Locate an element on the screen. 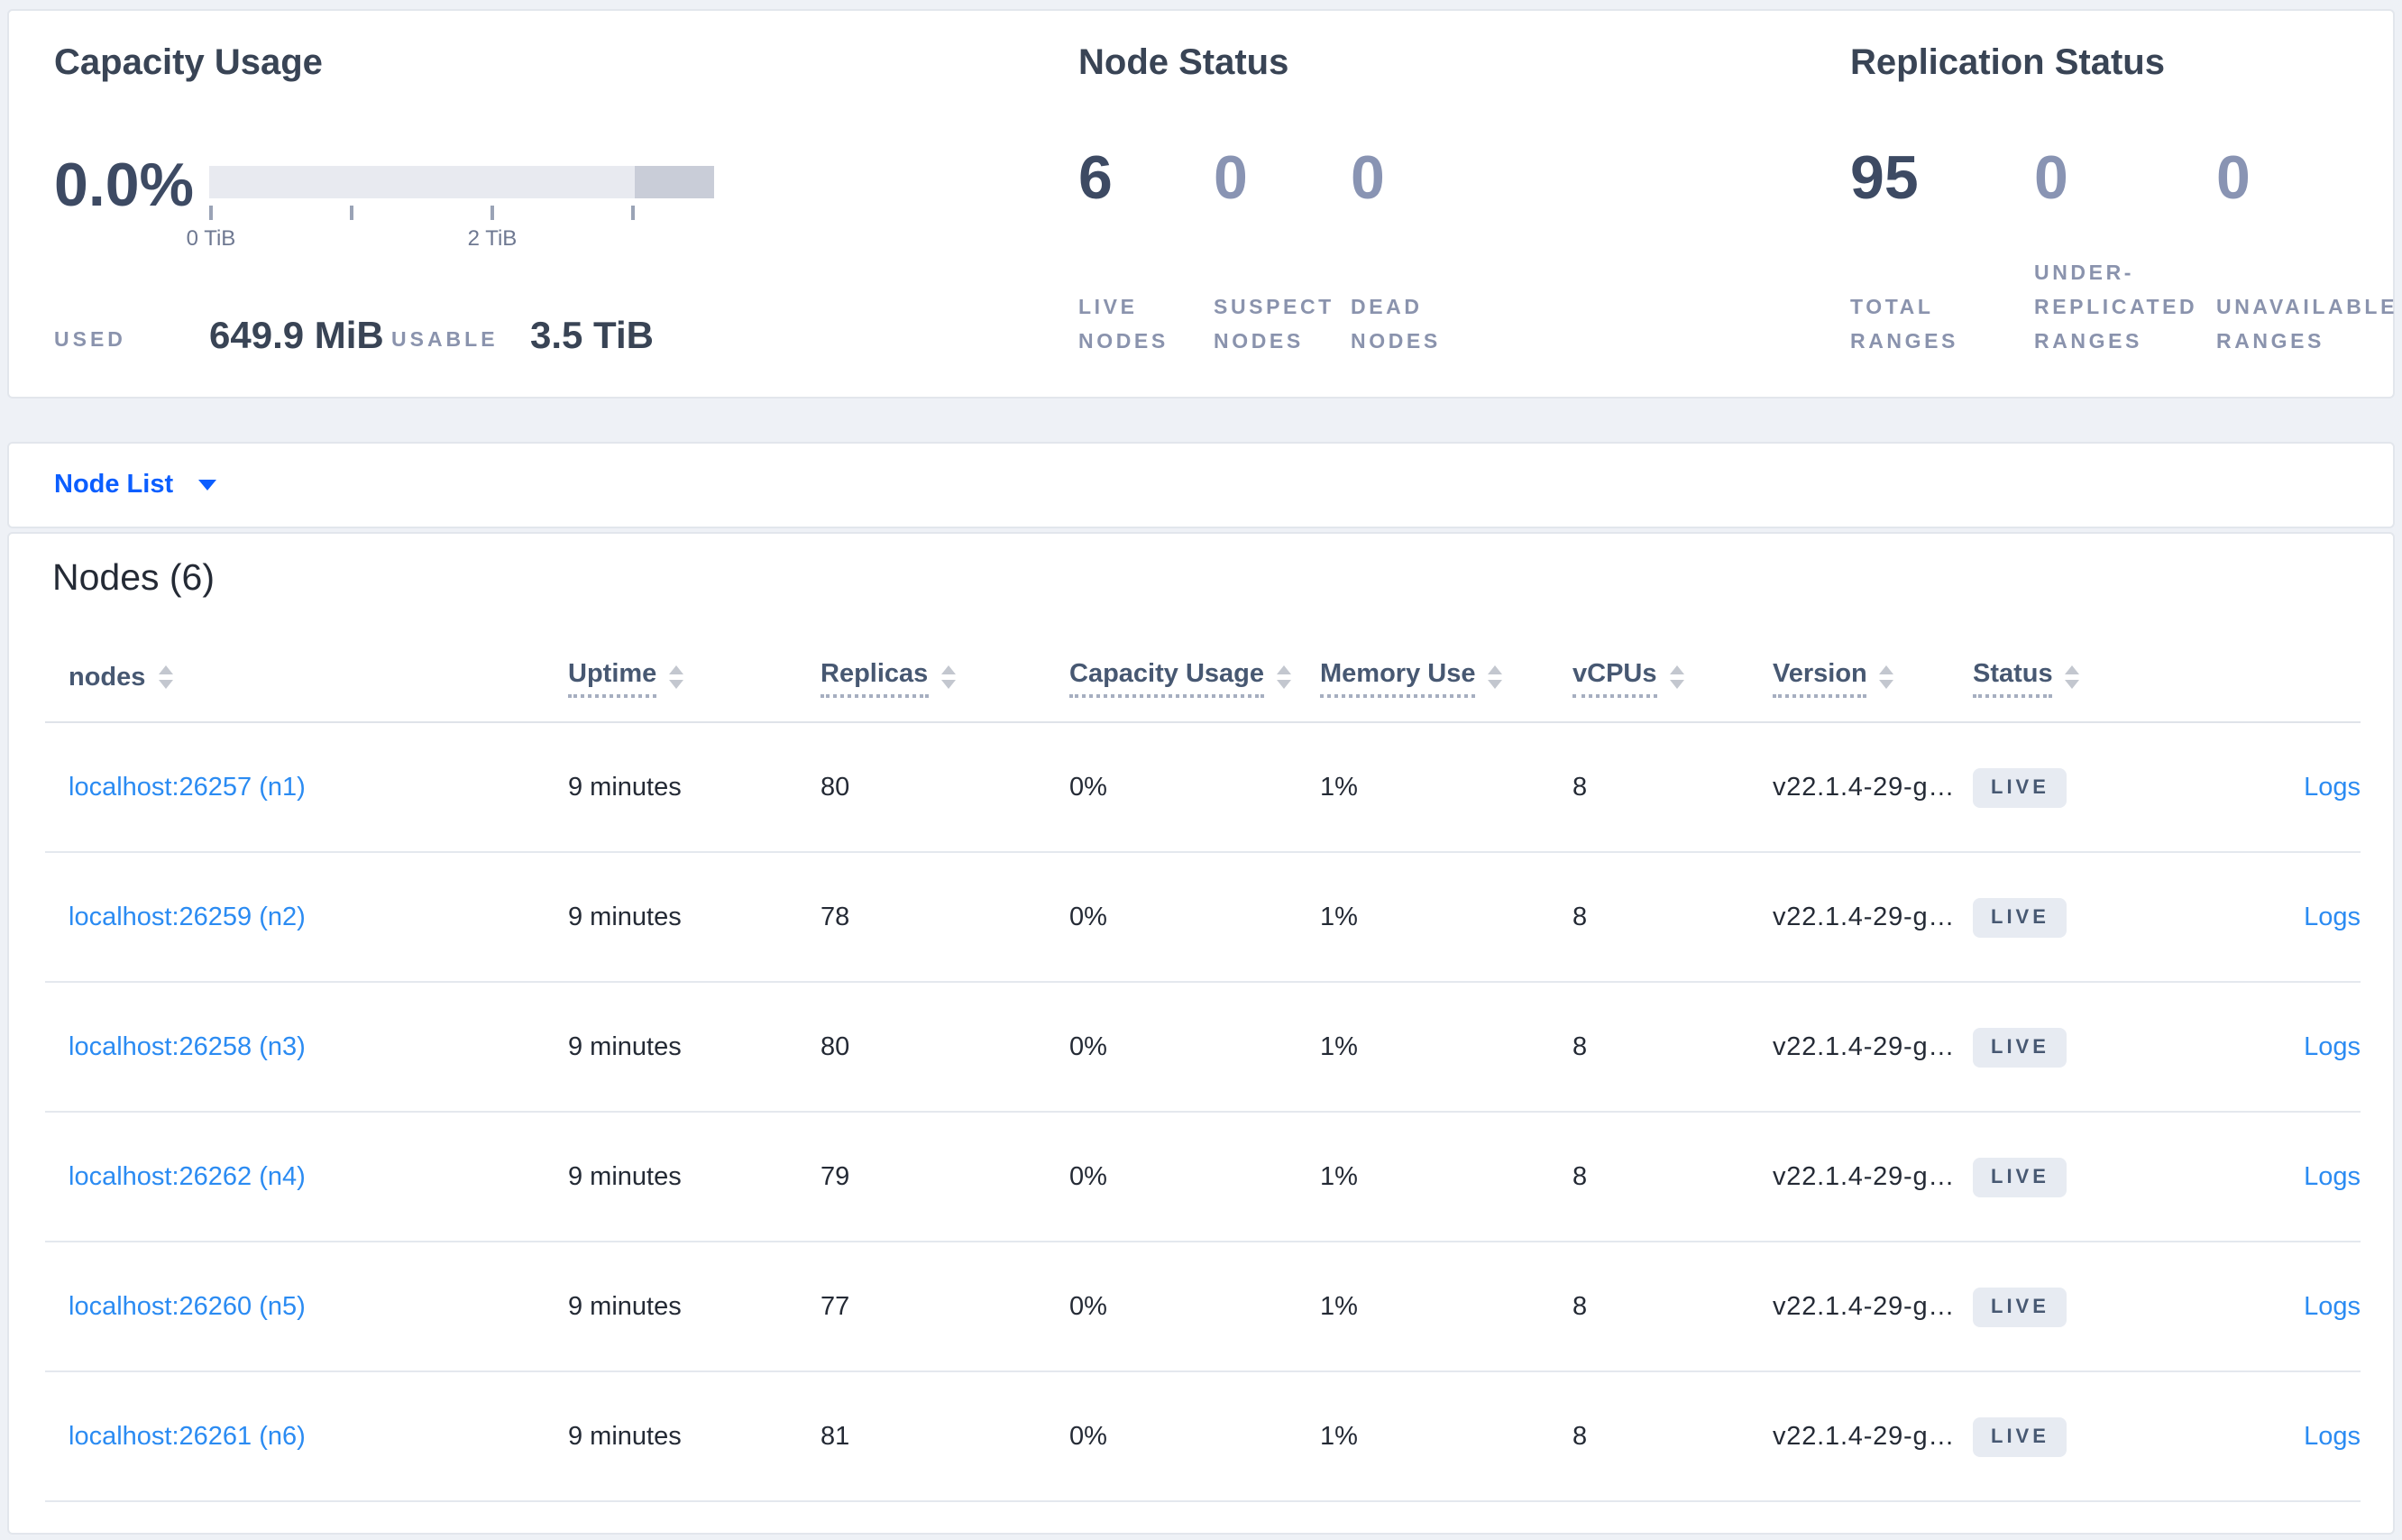 This screenshot has height=1540, width=2402. usable-label: USABLE is located at coordinates (445, 341).